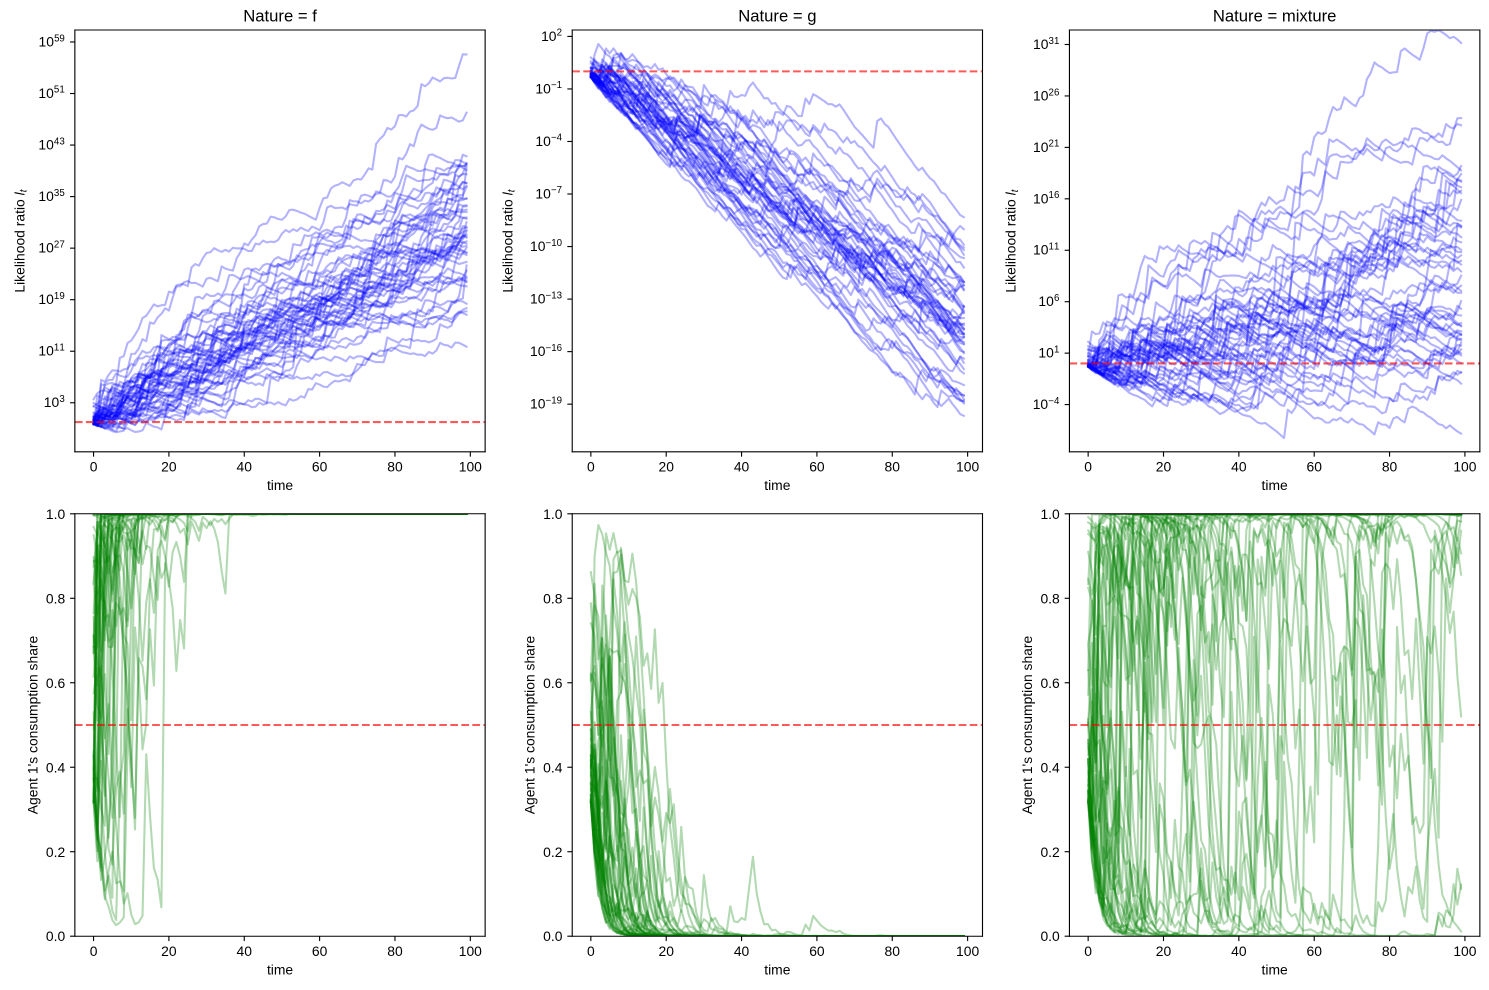 The image size is (1489, 990). I want to click on svg-text:1 0 4: 1 0 4 3, so click(51, 139).